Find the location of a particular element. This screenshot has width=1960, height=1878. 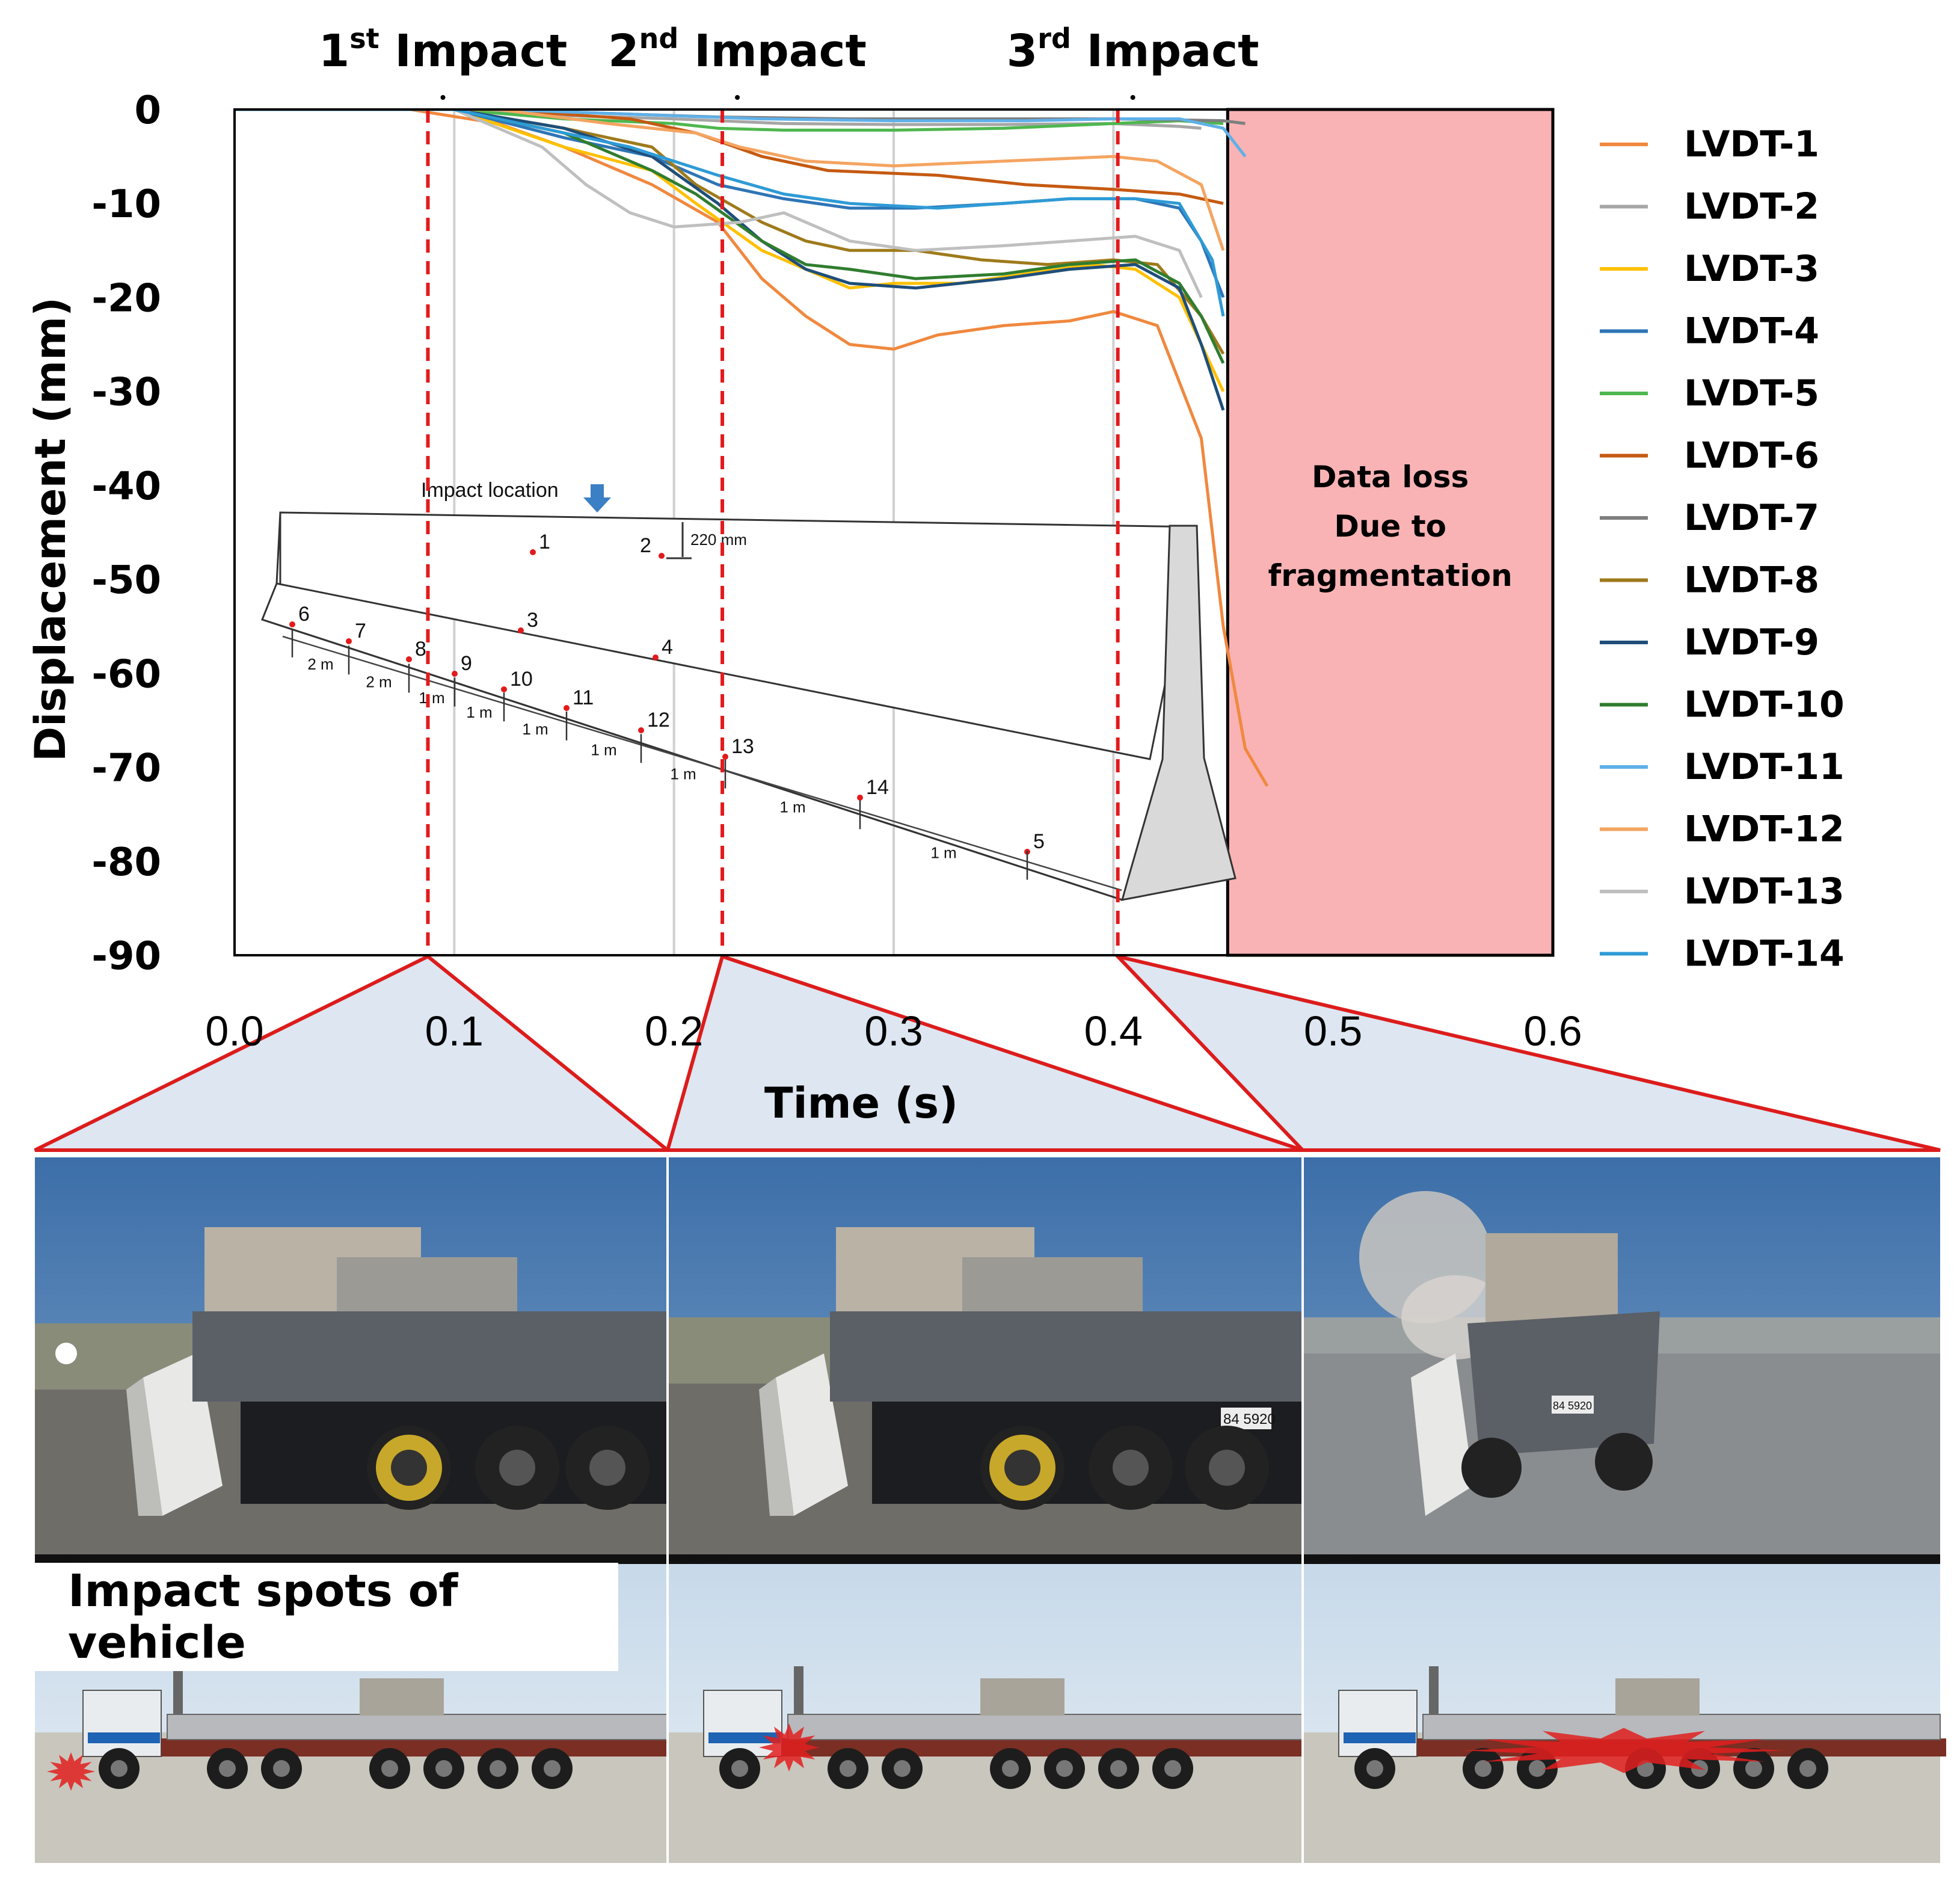

x-tick-label-2: 0.2 is located at coordinates (674, 1031).